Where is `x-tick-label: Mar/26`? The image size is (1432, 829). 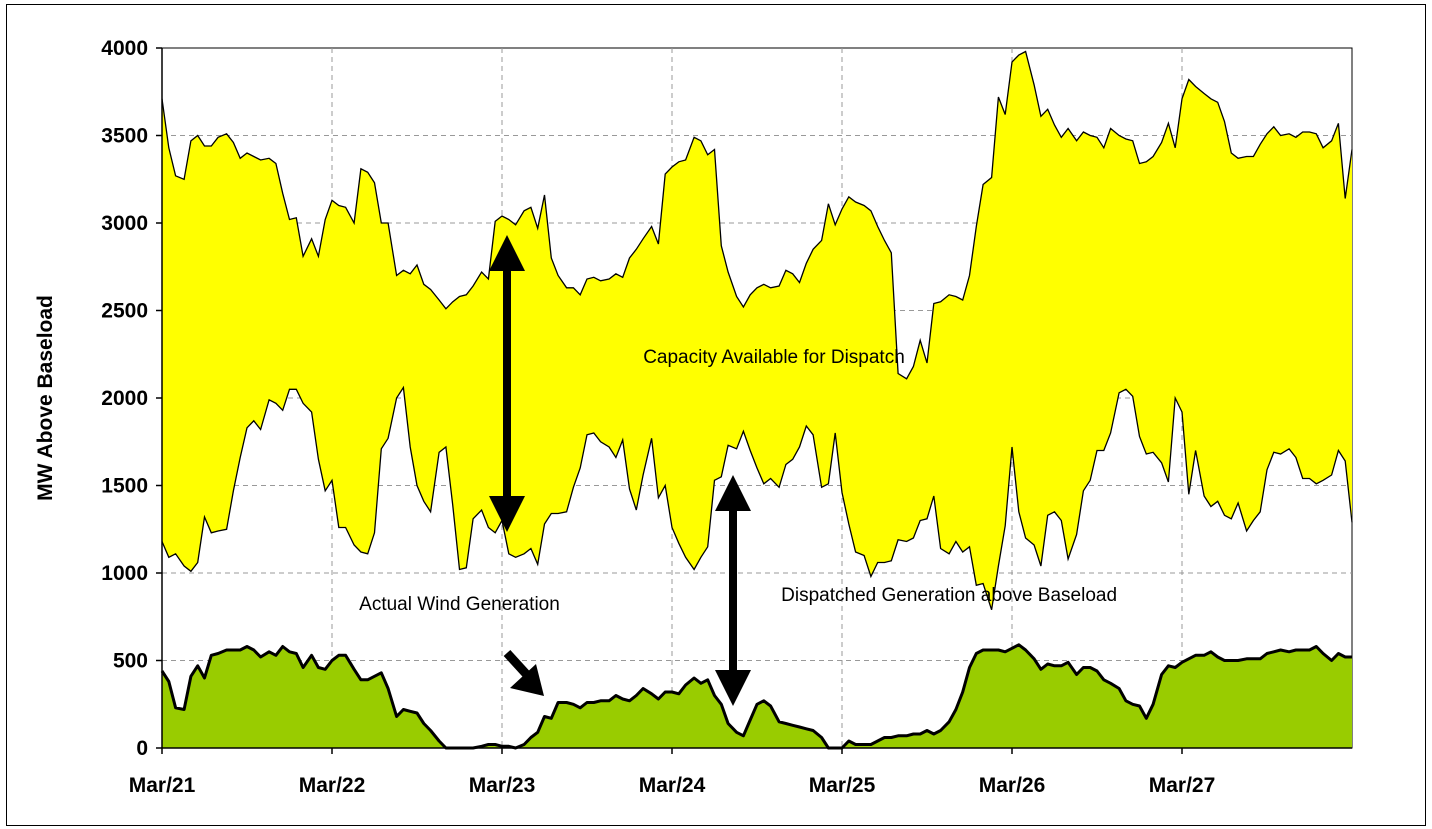
x-tick-label: Mar/26 is located at coordinates (1012, 785).